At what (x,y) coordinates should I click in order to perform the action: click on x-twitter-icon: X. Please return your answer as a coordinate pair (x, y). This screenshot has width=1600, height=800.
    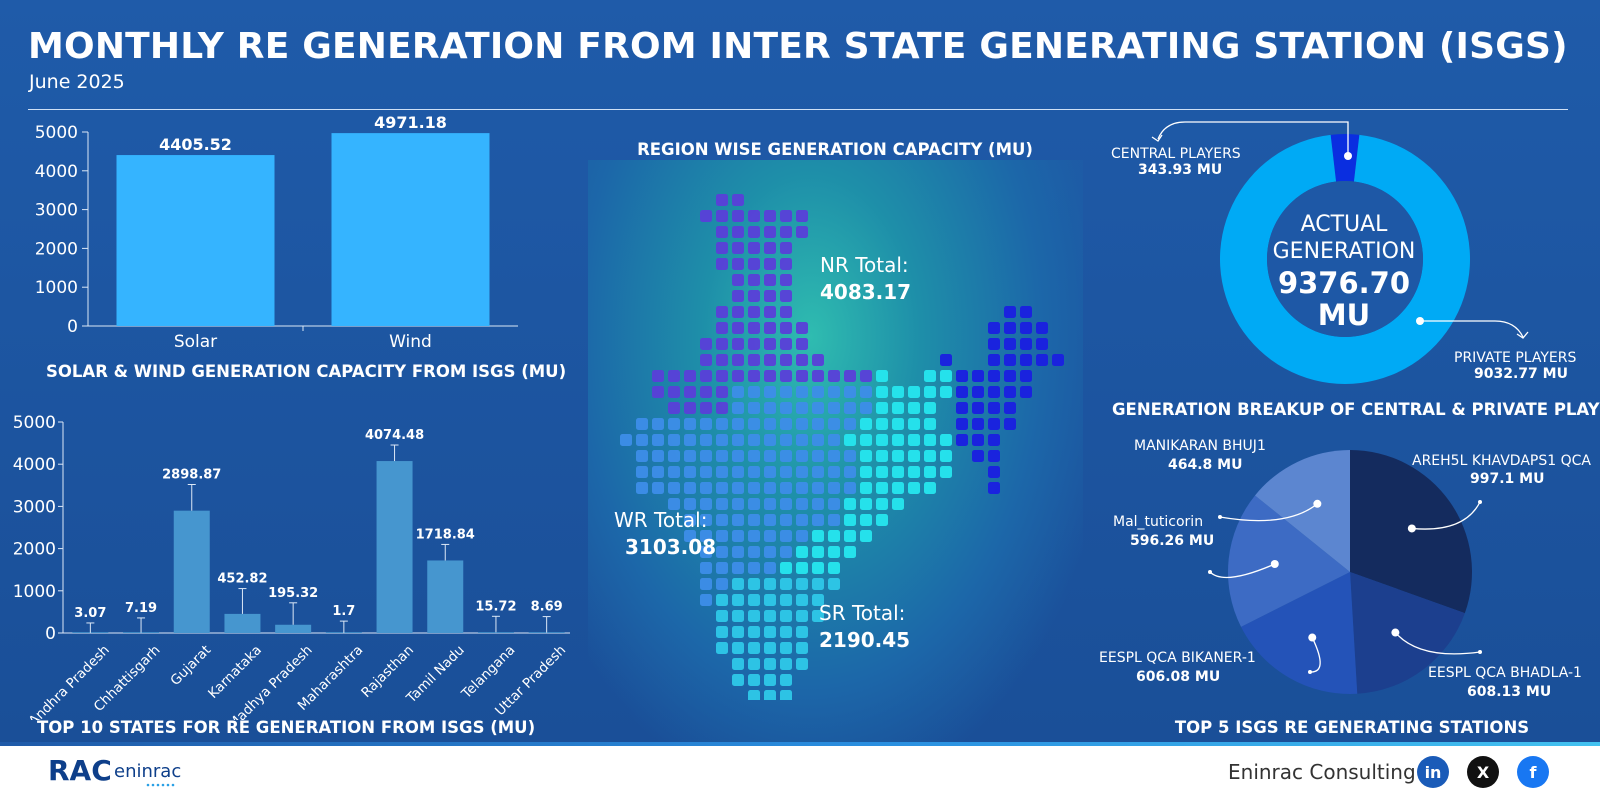
    Looking at the image, I should click on (1483, 772).